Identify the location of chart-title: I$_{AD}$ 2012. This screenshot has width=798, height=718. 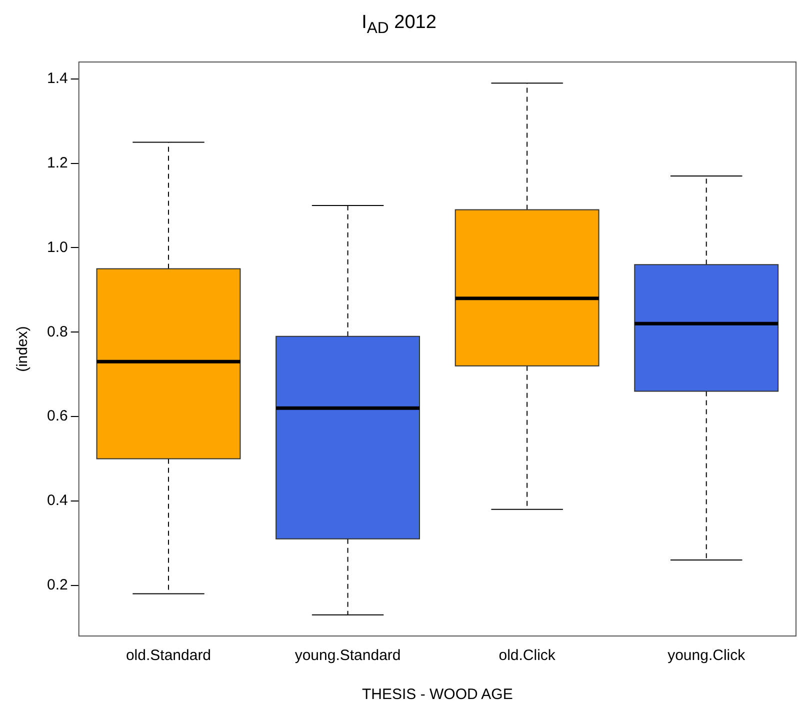
(399, 25).